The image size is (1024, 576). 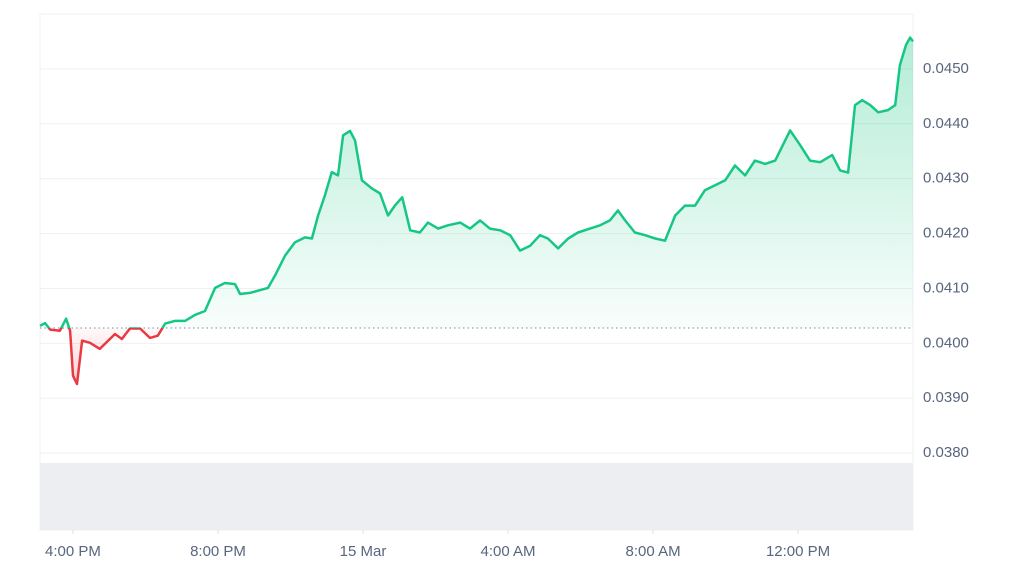 I want to click on y-tick-label: 0.0450, so click(x=946, y=68).